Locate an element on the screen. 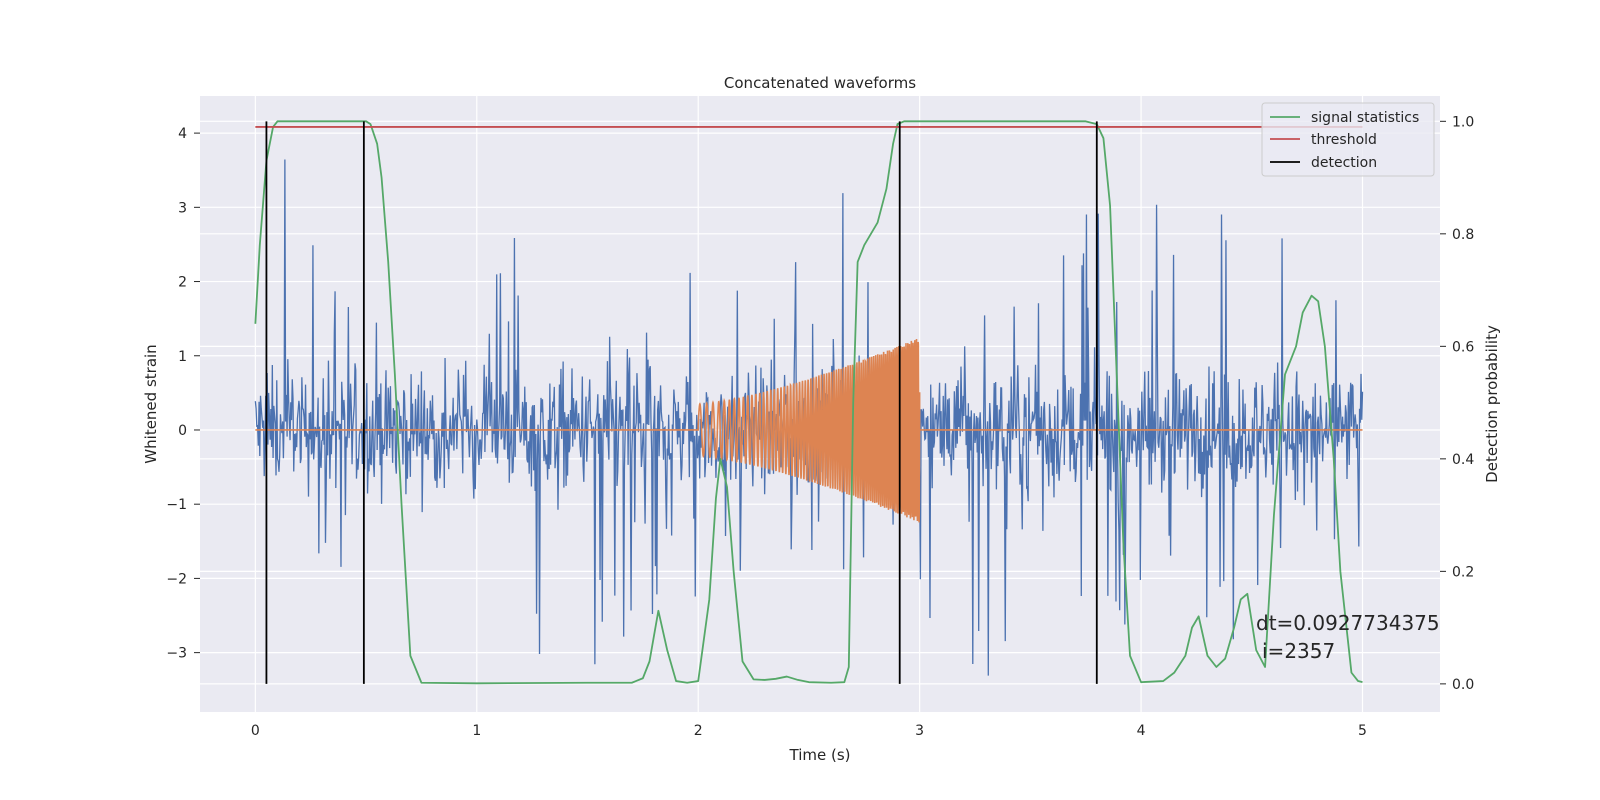 The height and width of the screenshot is (800, 1600). y-tick-label: 1 is located at coordinates (182, 357).